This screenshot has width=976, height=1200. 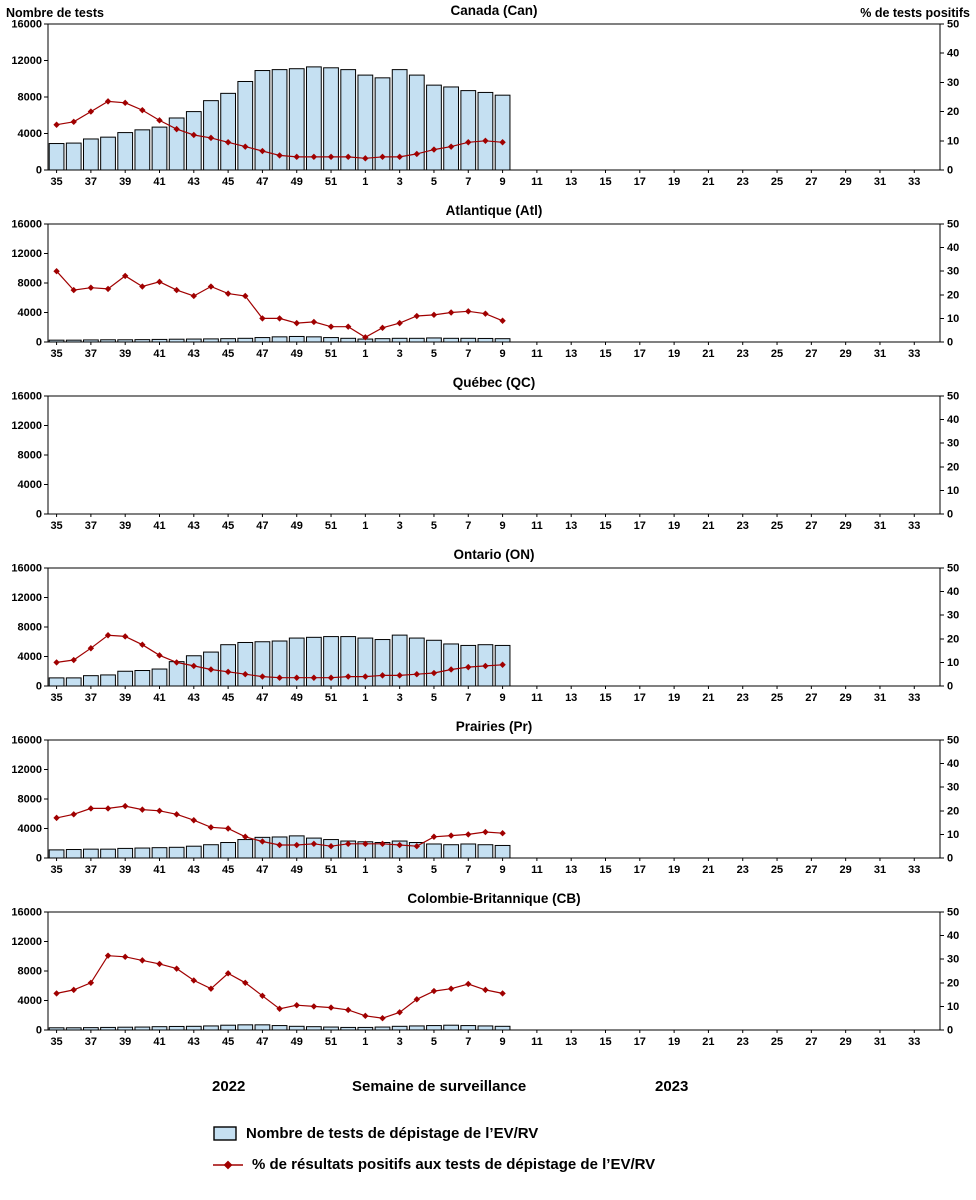 I want to click on right-tick-label: 40, so click(x=953, y=54).